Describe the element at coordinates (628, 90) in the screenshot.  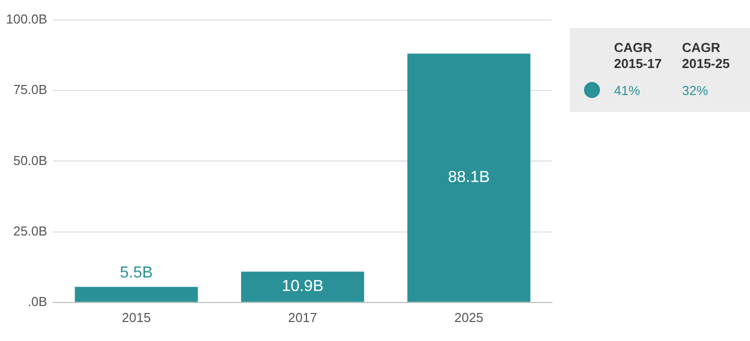
I see `text: 41%` at that location.